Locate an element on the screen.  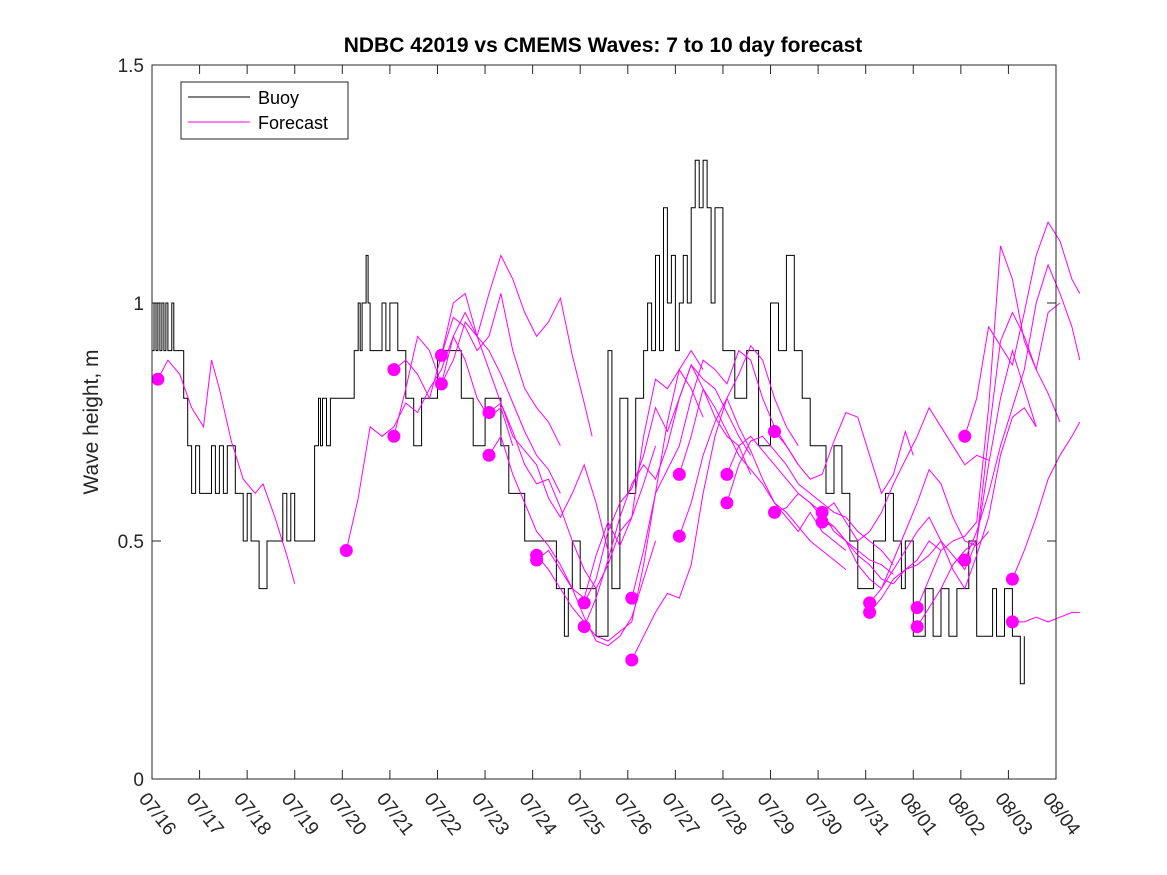
y-tick-labels: 0 0.5 1 1.5 is located at coordinates (131, 423).